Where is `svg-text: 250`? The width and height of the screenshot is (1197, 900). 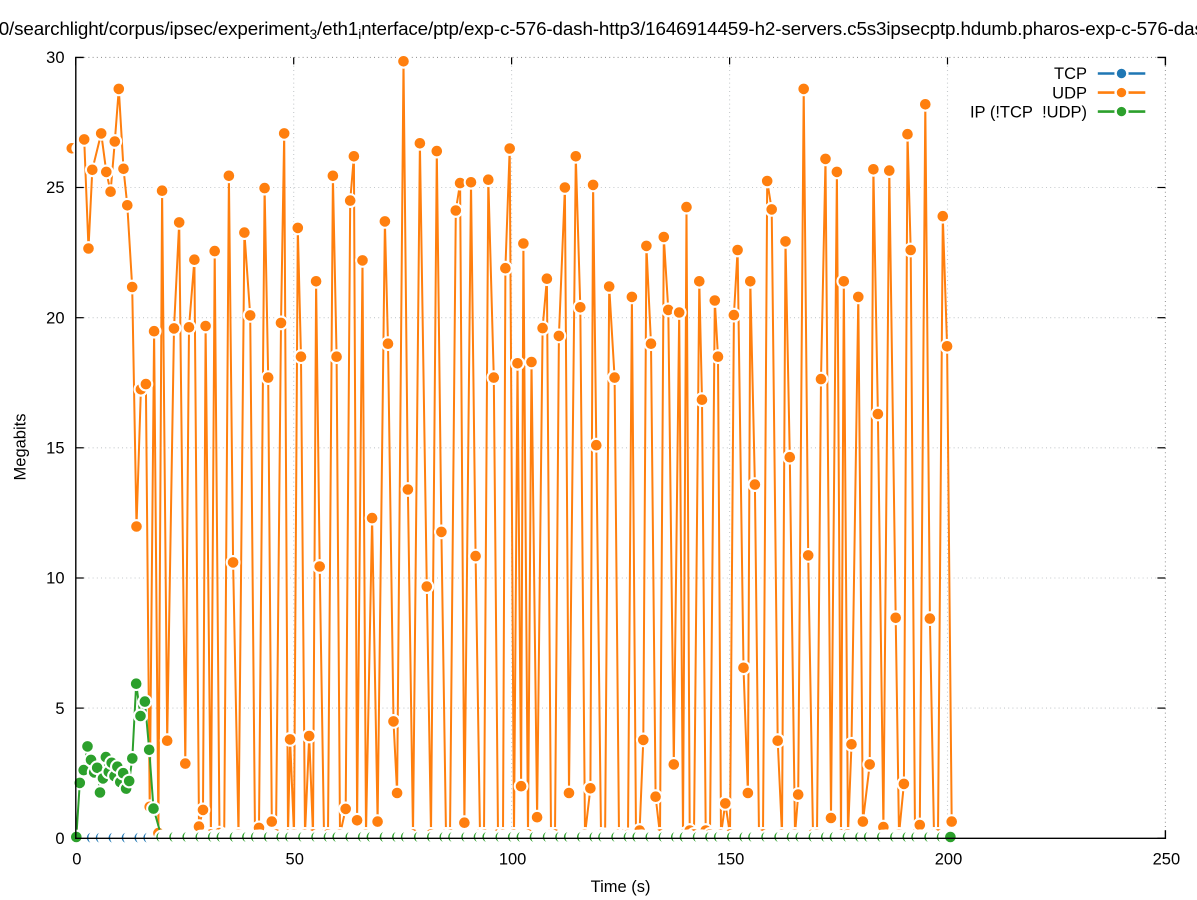
svg-text: 250 is located at coordinates (1167, 859).